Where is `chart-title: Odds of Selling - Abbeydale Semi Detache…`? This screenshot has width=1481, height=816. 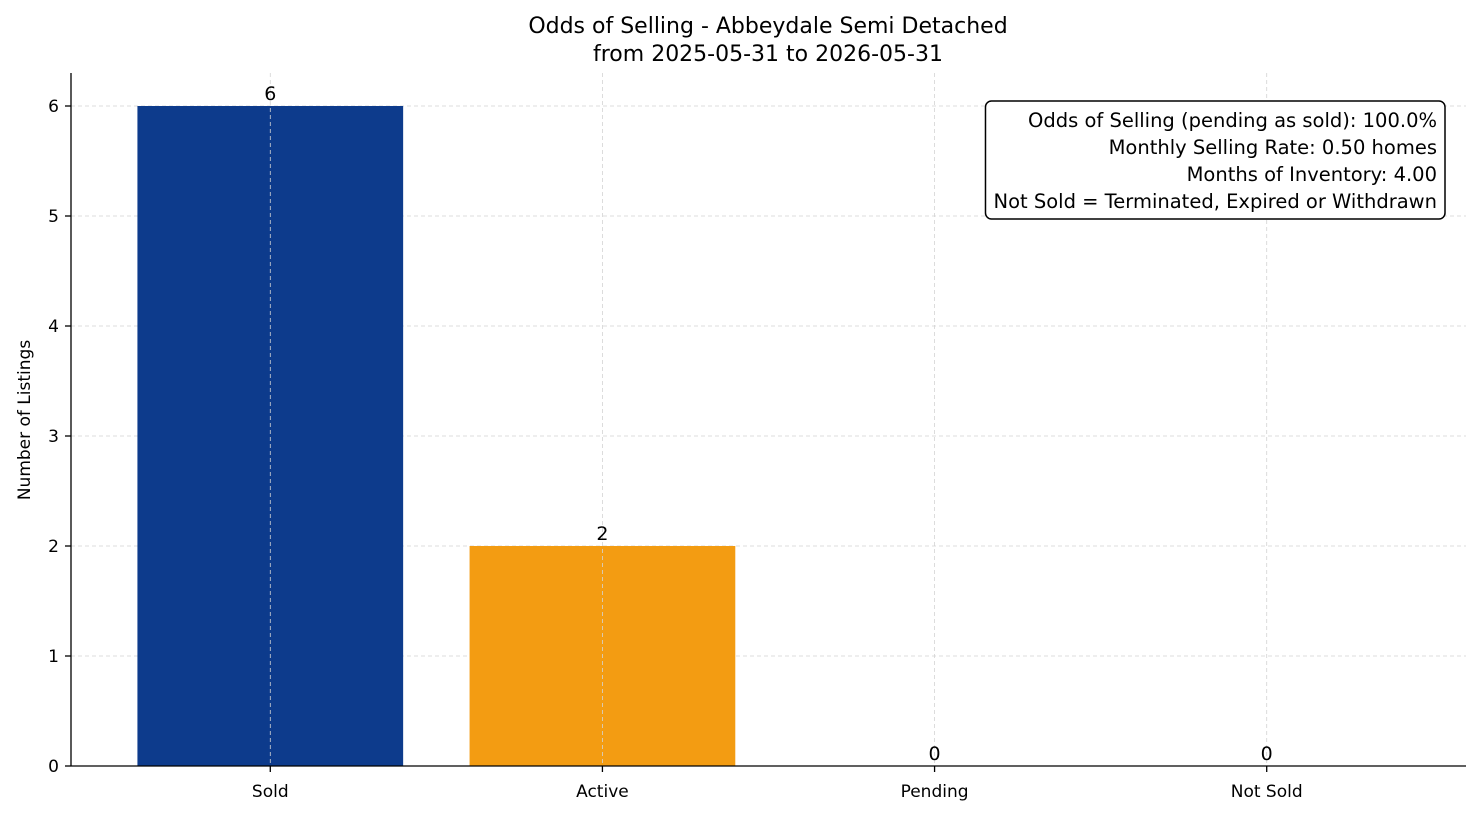
chart-title: Odds of Selling - Abbeydale Semi Detache… is located at coordinates (767, 26).